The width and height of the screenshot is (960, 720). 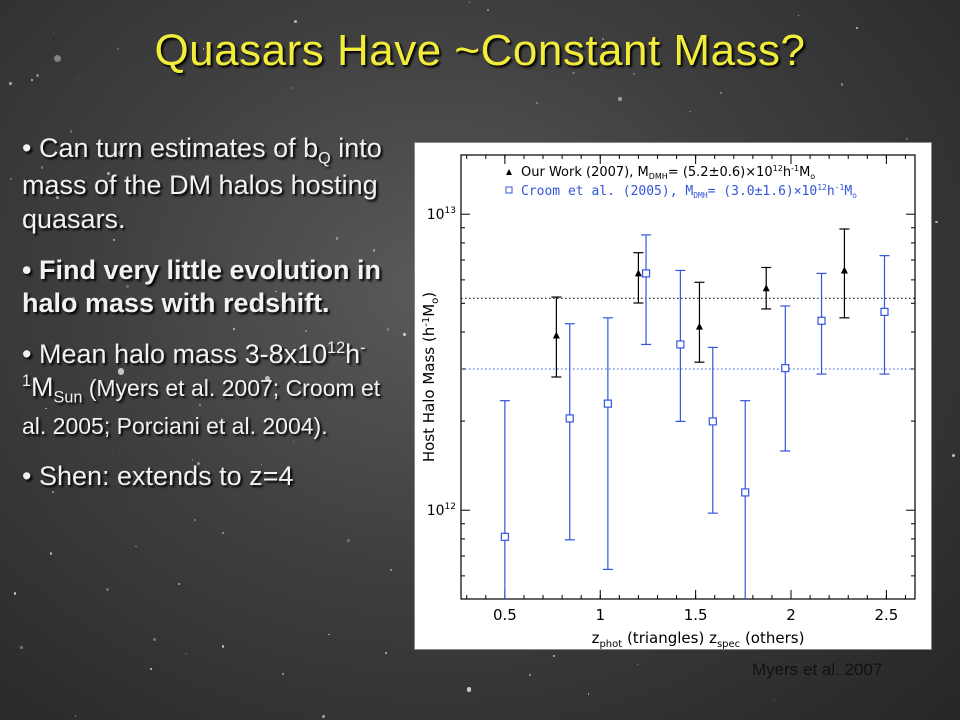 I want to click on bullet-3-exponent: 12, so click(x=336, y=348).